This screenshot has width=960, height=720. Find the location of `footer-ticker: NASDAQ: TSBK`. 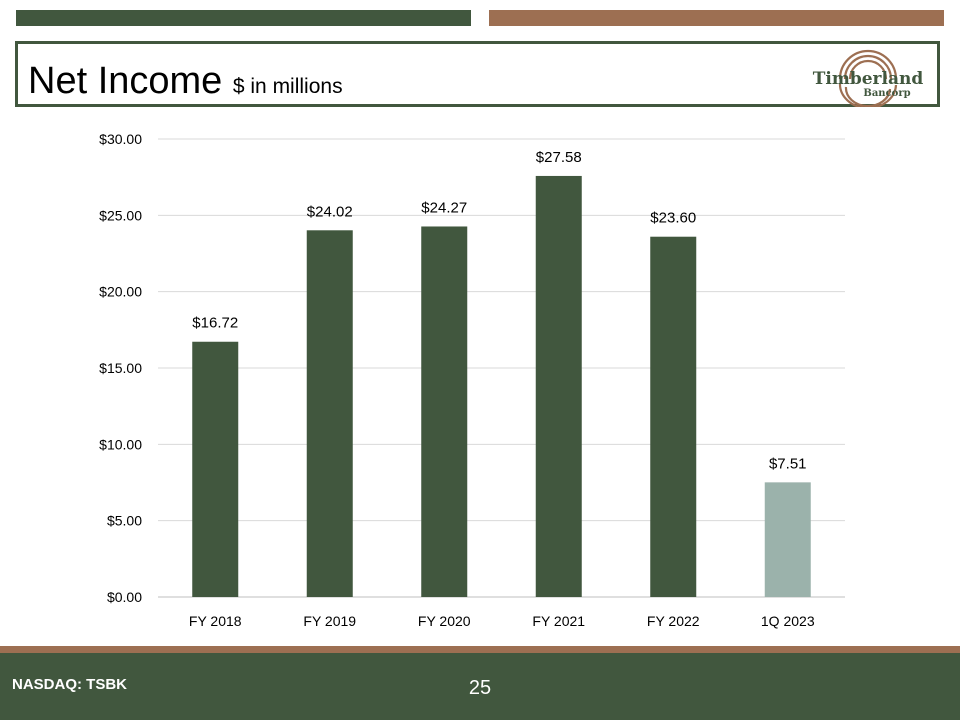

footer-ticker: NASDAQ: TSBK is located at coordinates (69, 684).